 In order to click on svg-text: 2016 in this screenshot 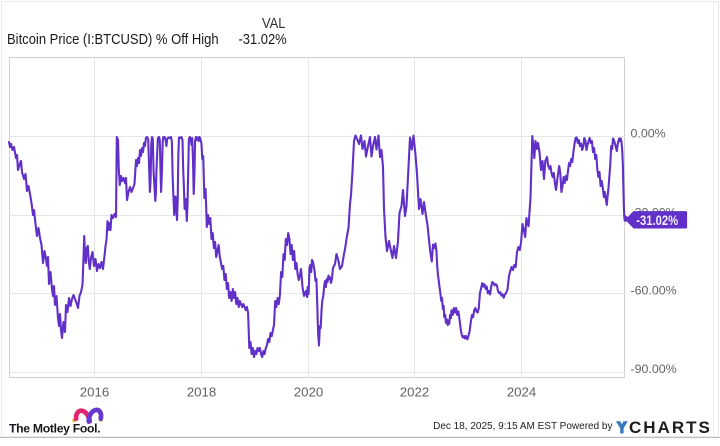, I will do `click(95, 391)`.